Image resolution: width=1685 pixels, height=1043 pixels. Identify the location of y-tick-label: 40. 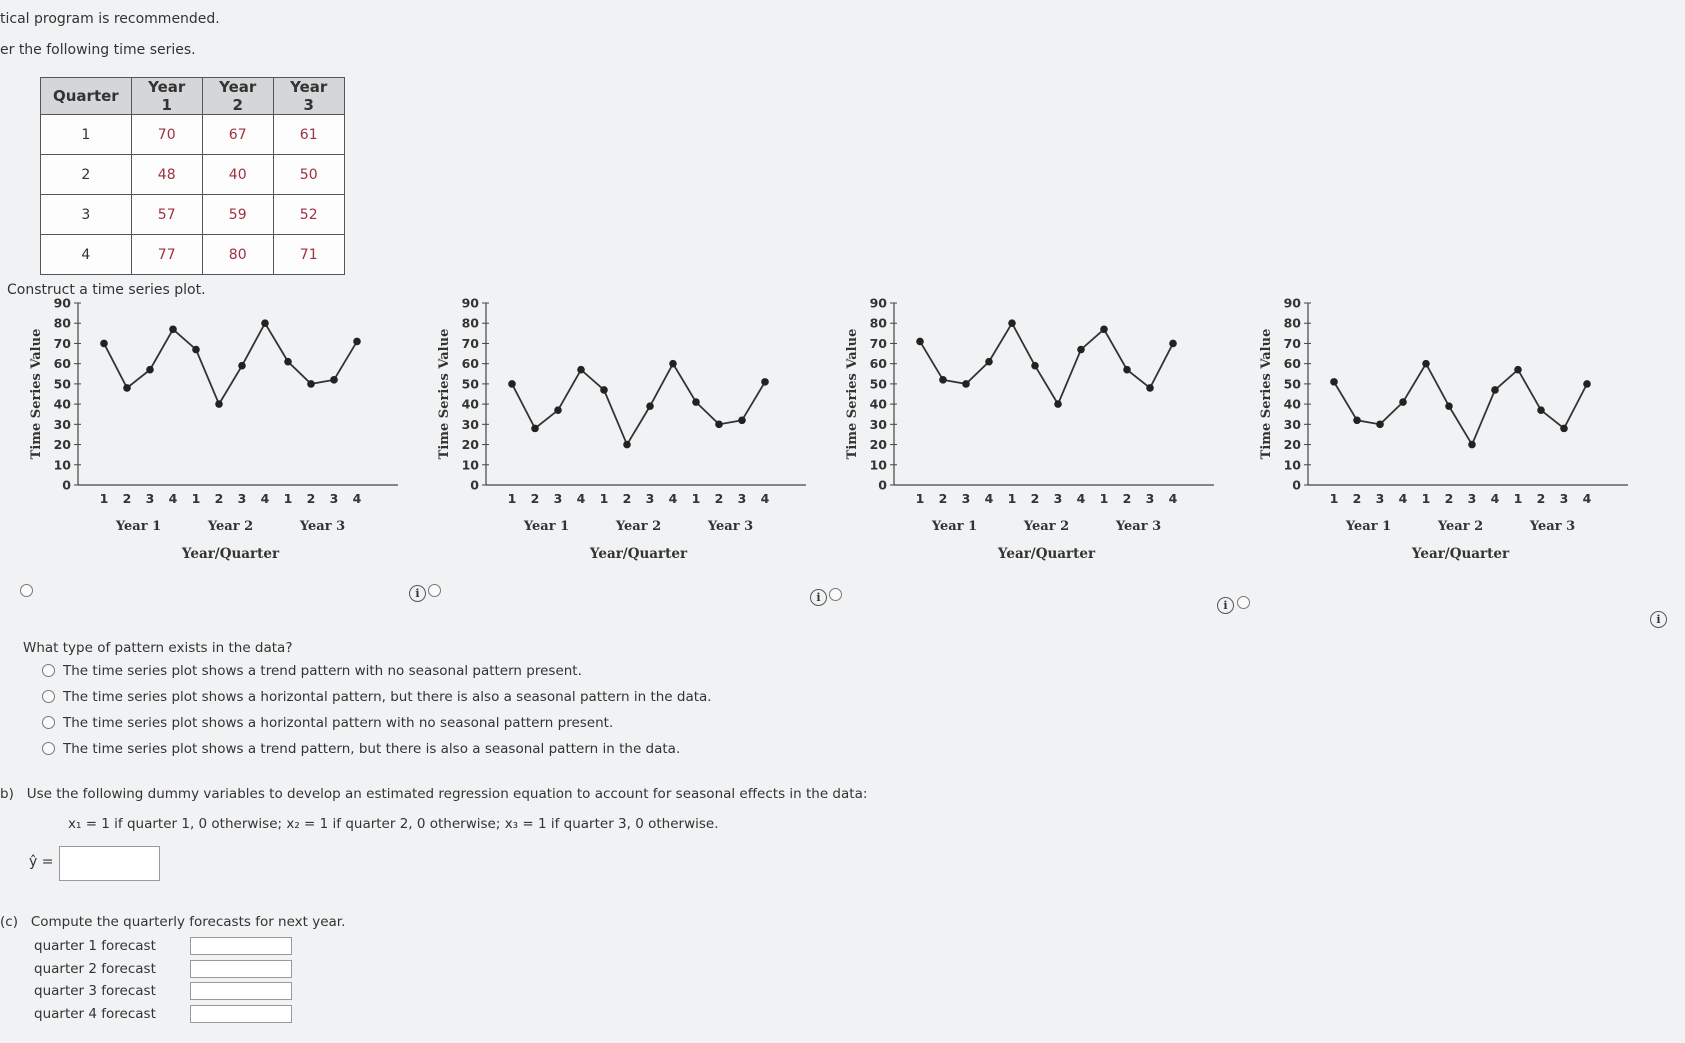
(1293, 404).